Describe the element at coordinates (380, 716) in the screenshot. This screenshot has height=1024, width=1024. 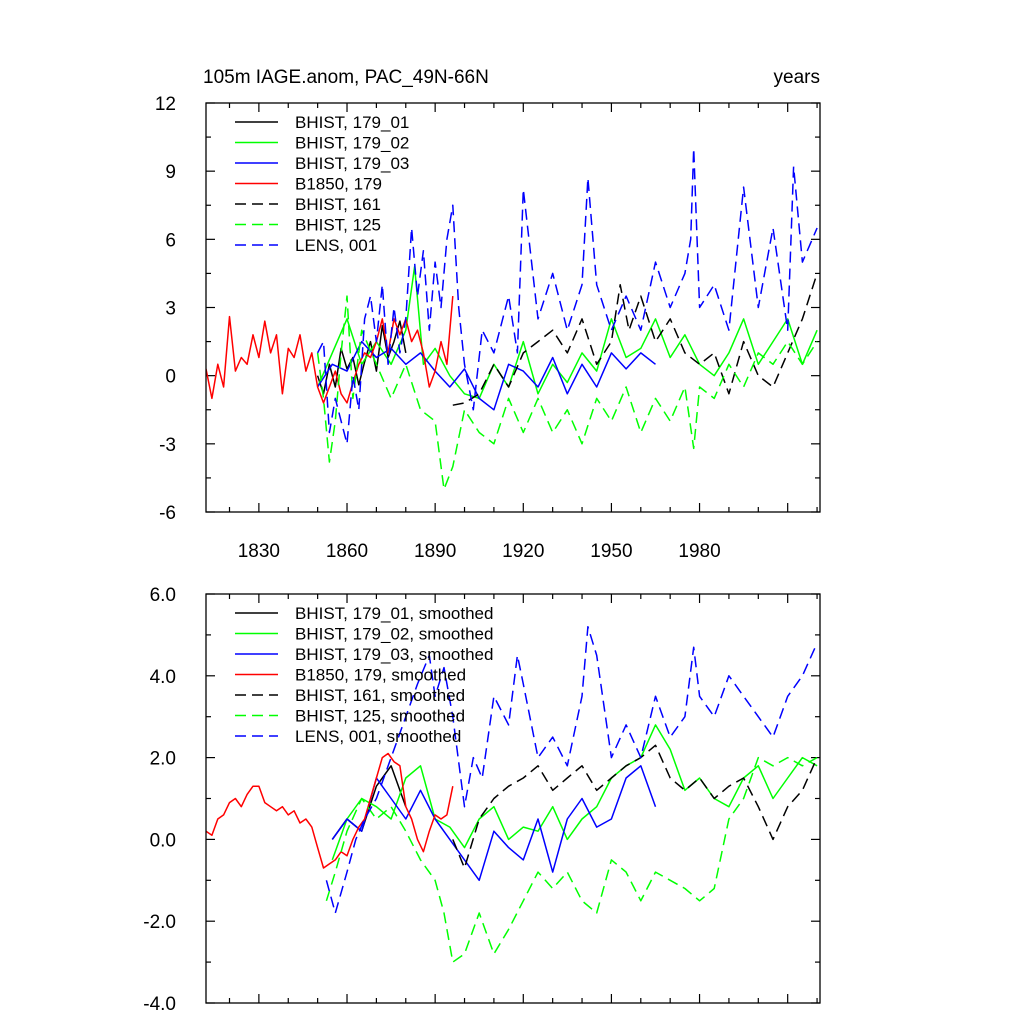
I see `legend-entry: BHIST, 125, smoothed` at that location.